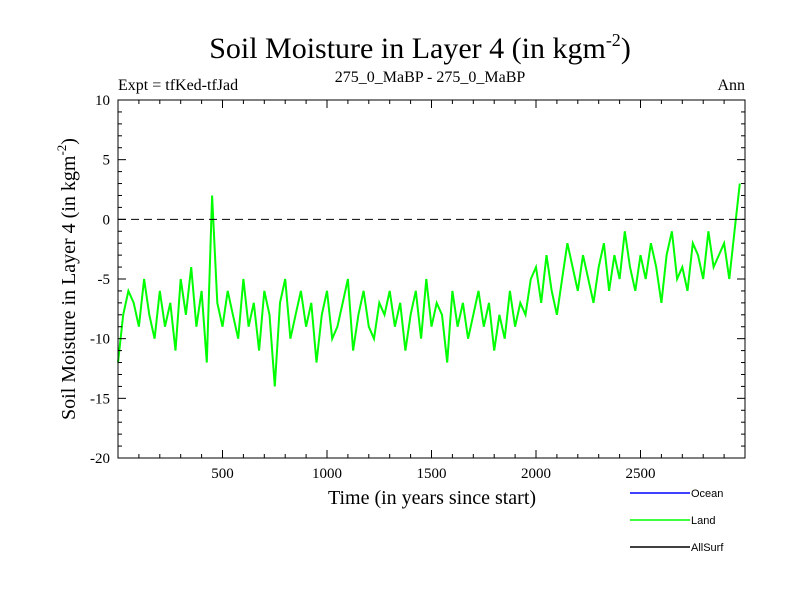 This screenshot has width=800, height=600. Describe the element at coordinates (178, 85) in the screenshot. I see `subtitle-left: Expt = tfKed-tfJad` at that location.